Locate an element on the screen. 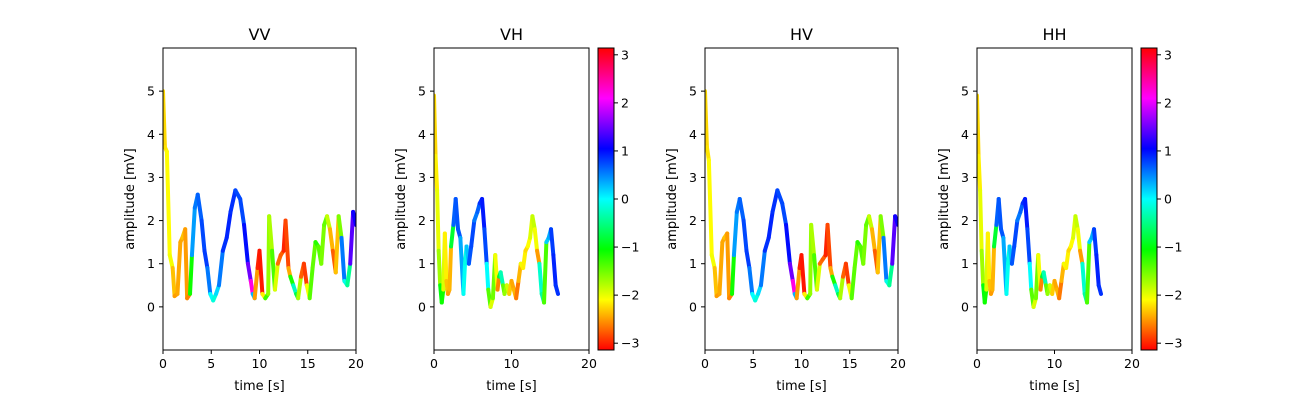 The image size is (1300, 400). x-tick-label: 5 is located at coordinates (753, 363).